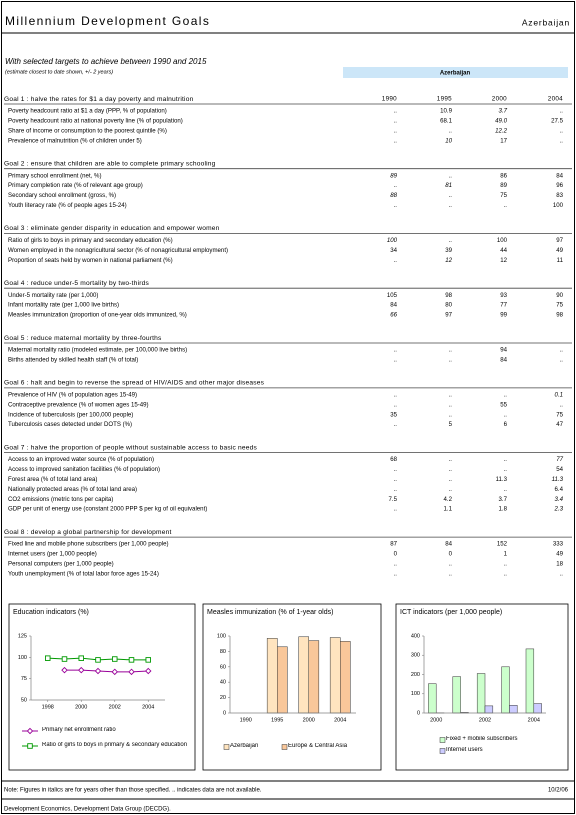 This screenshot has height=815, width=576. I want to click on country: Azerbaijan, so click(546, 22).